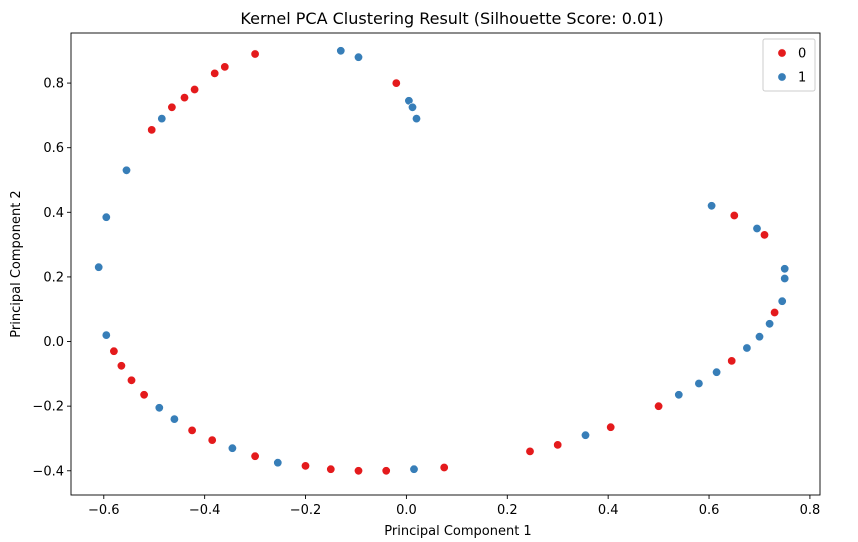  I want to click on legend-box, so click(789, 65).